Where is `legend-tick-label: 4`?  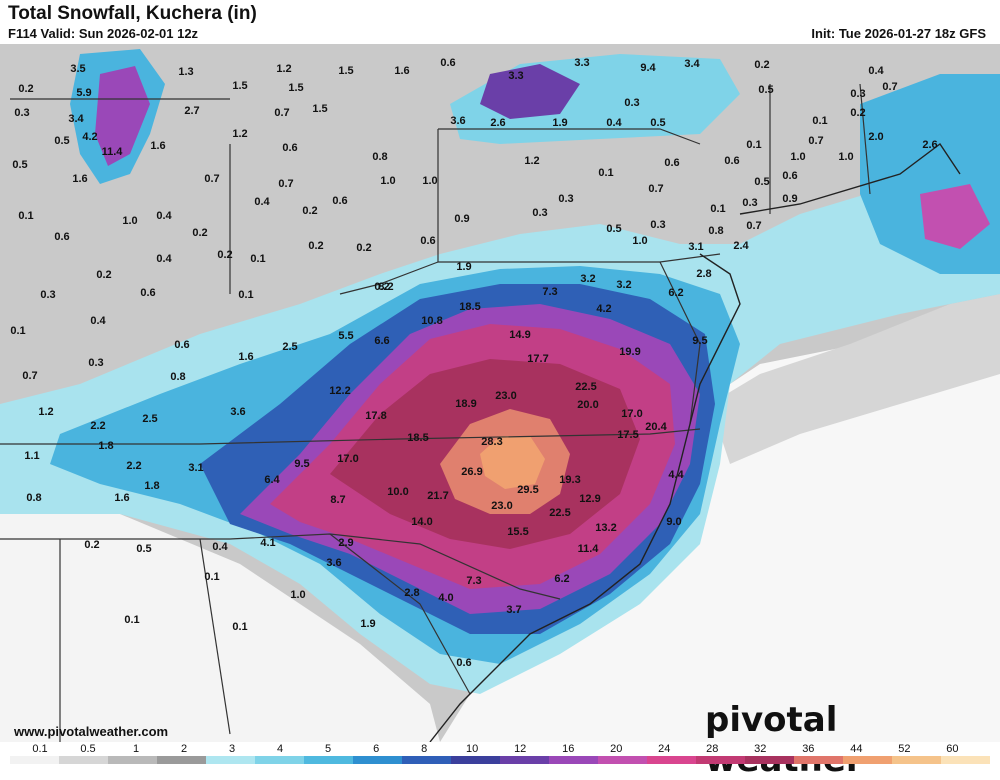 legend-tick-label: 4 is located at coordinates (280, 749).